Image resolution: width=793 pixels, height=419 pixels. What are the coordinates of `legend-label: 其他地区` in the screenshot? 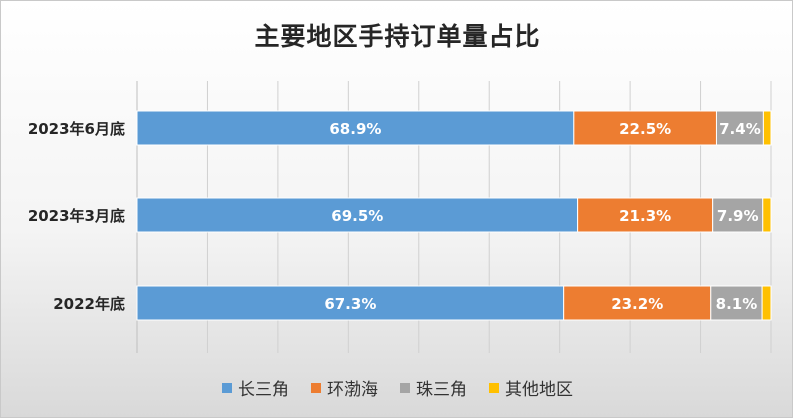 It's located at (539, 390).